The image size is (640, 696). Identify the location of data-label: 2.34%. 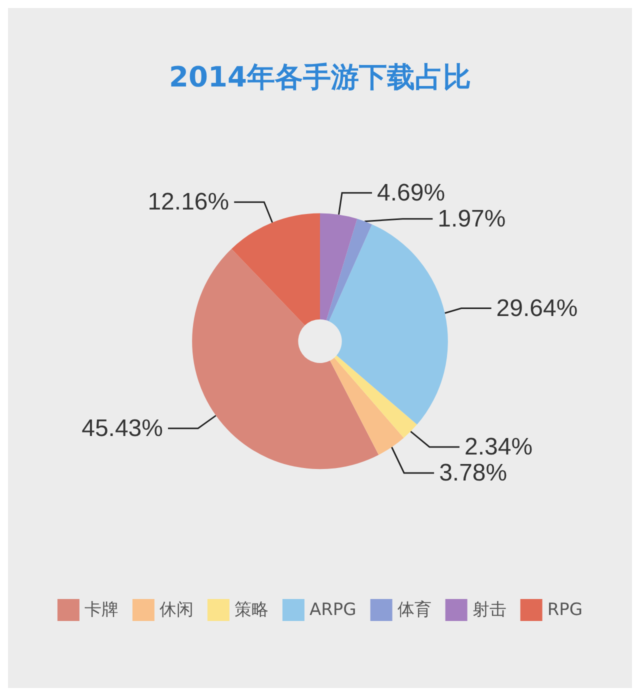
(498, 446).